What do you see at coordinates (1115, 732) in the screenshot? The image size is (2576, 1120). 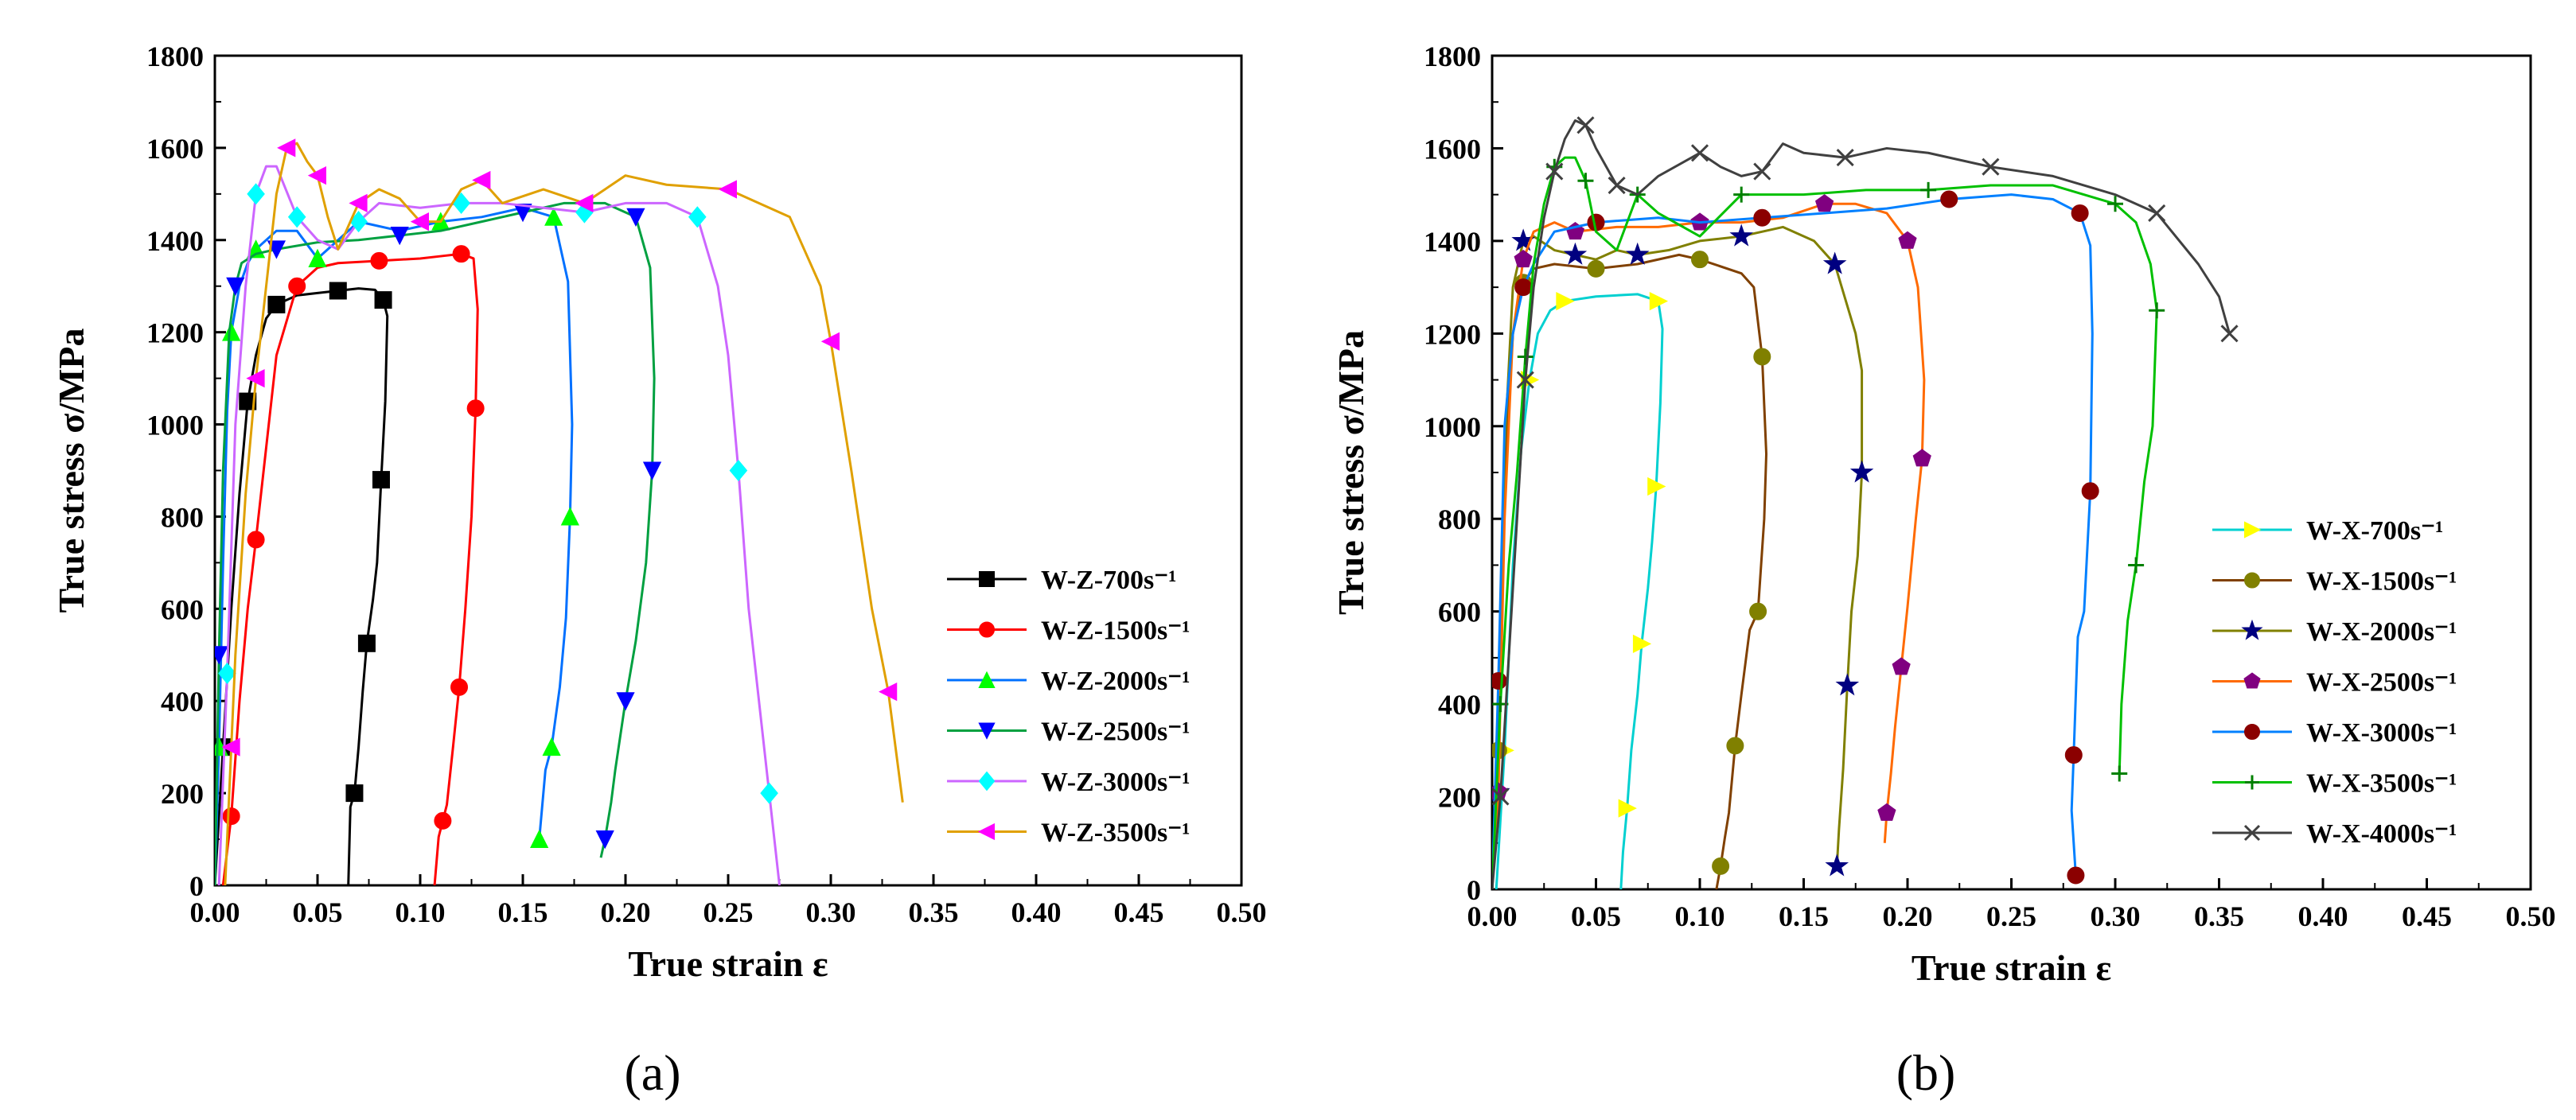 I see `legend-label: W-Z-2500s⁻¹` at bounding box center [1115, 732].